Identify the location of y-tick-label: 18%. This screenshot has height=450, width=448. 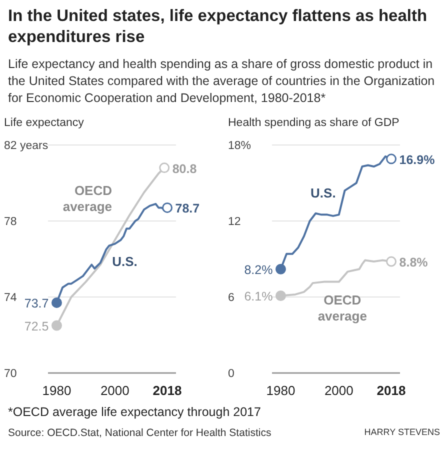
(240, 146).